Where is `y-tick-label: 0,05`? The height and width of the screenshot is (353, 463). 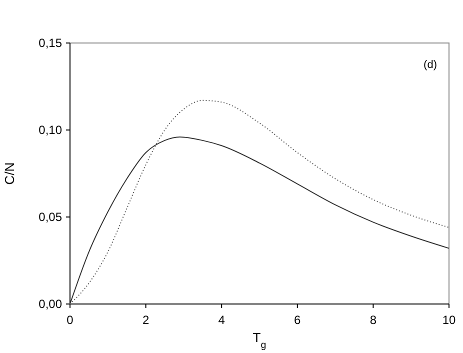
y-tick-label: 0,05 is located at coordinates (50, 217).